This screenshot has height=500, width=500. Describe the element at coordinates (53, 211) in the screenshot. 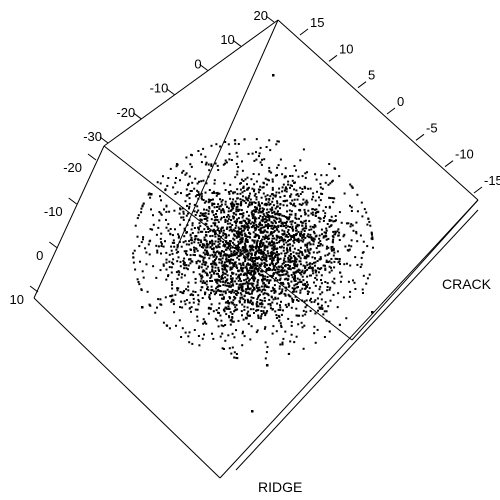

I see `axis-left-tick-label: -10` at that location.